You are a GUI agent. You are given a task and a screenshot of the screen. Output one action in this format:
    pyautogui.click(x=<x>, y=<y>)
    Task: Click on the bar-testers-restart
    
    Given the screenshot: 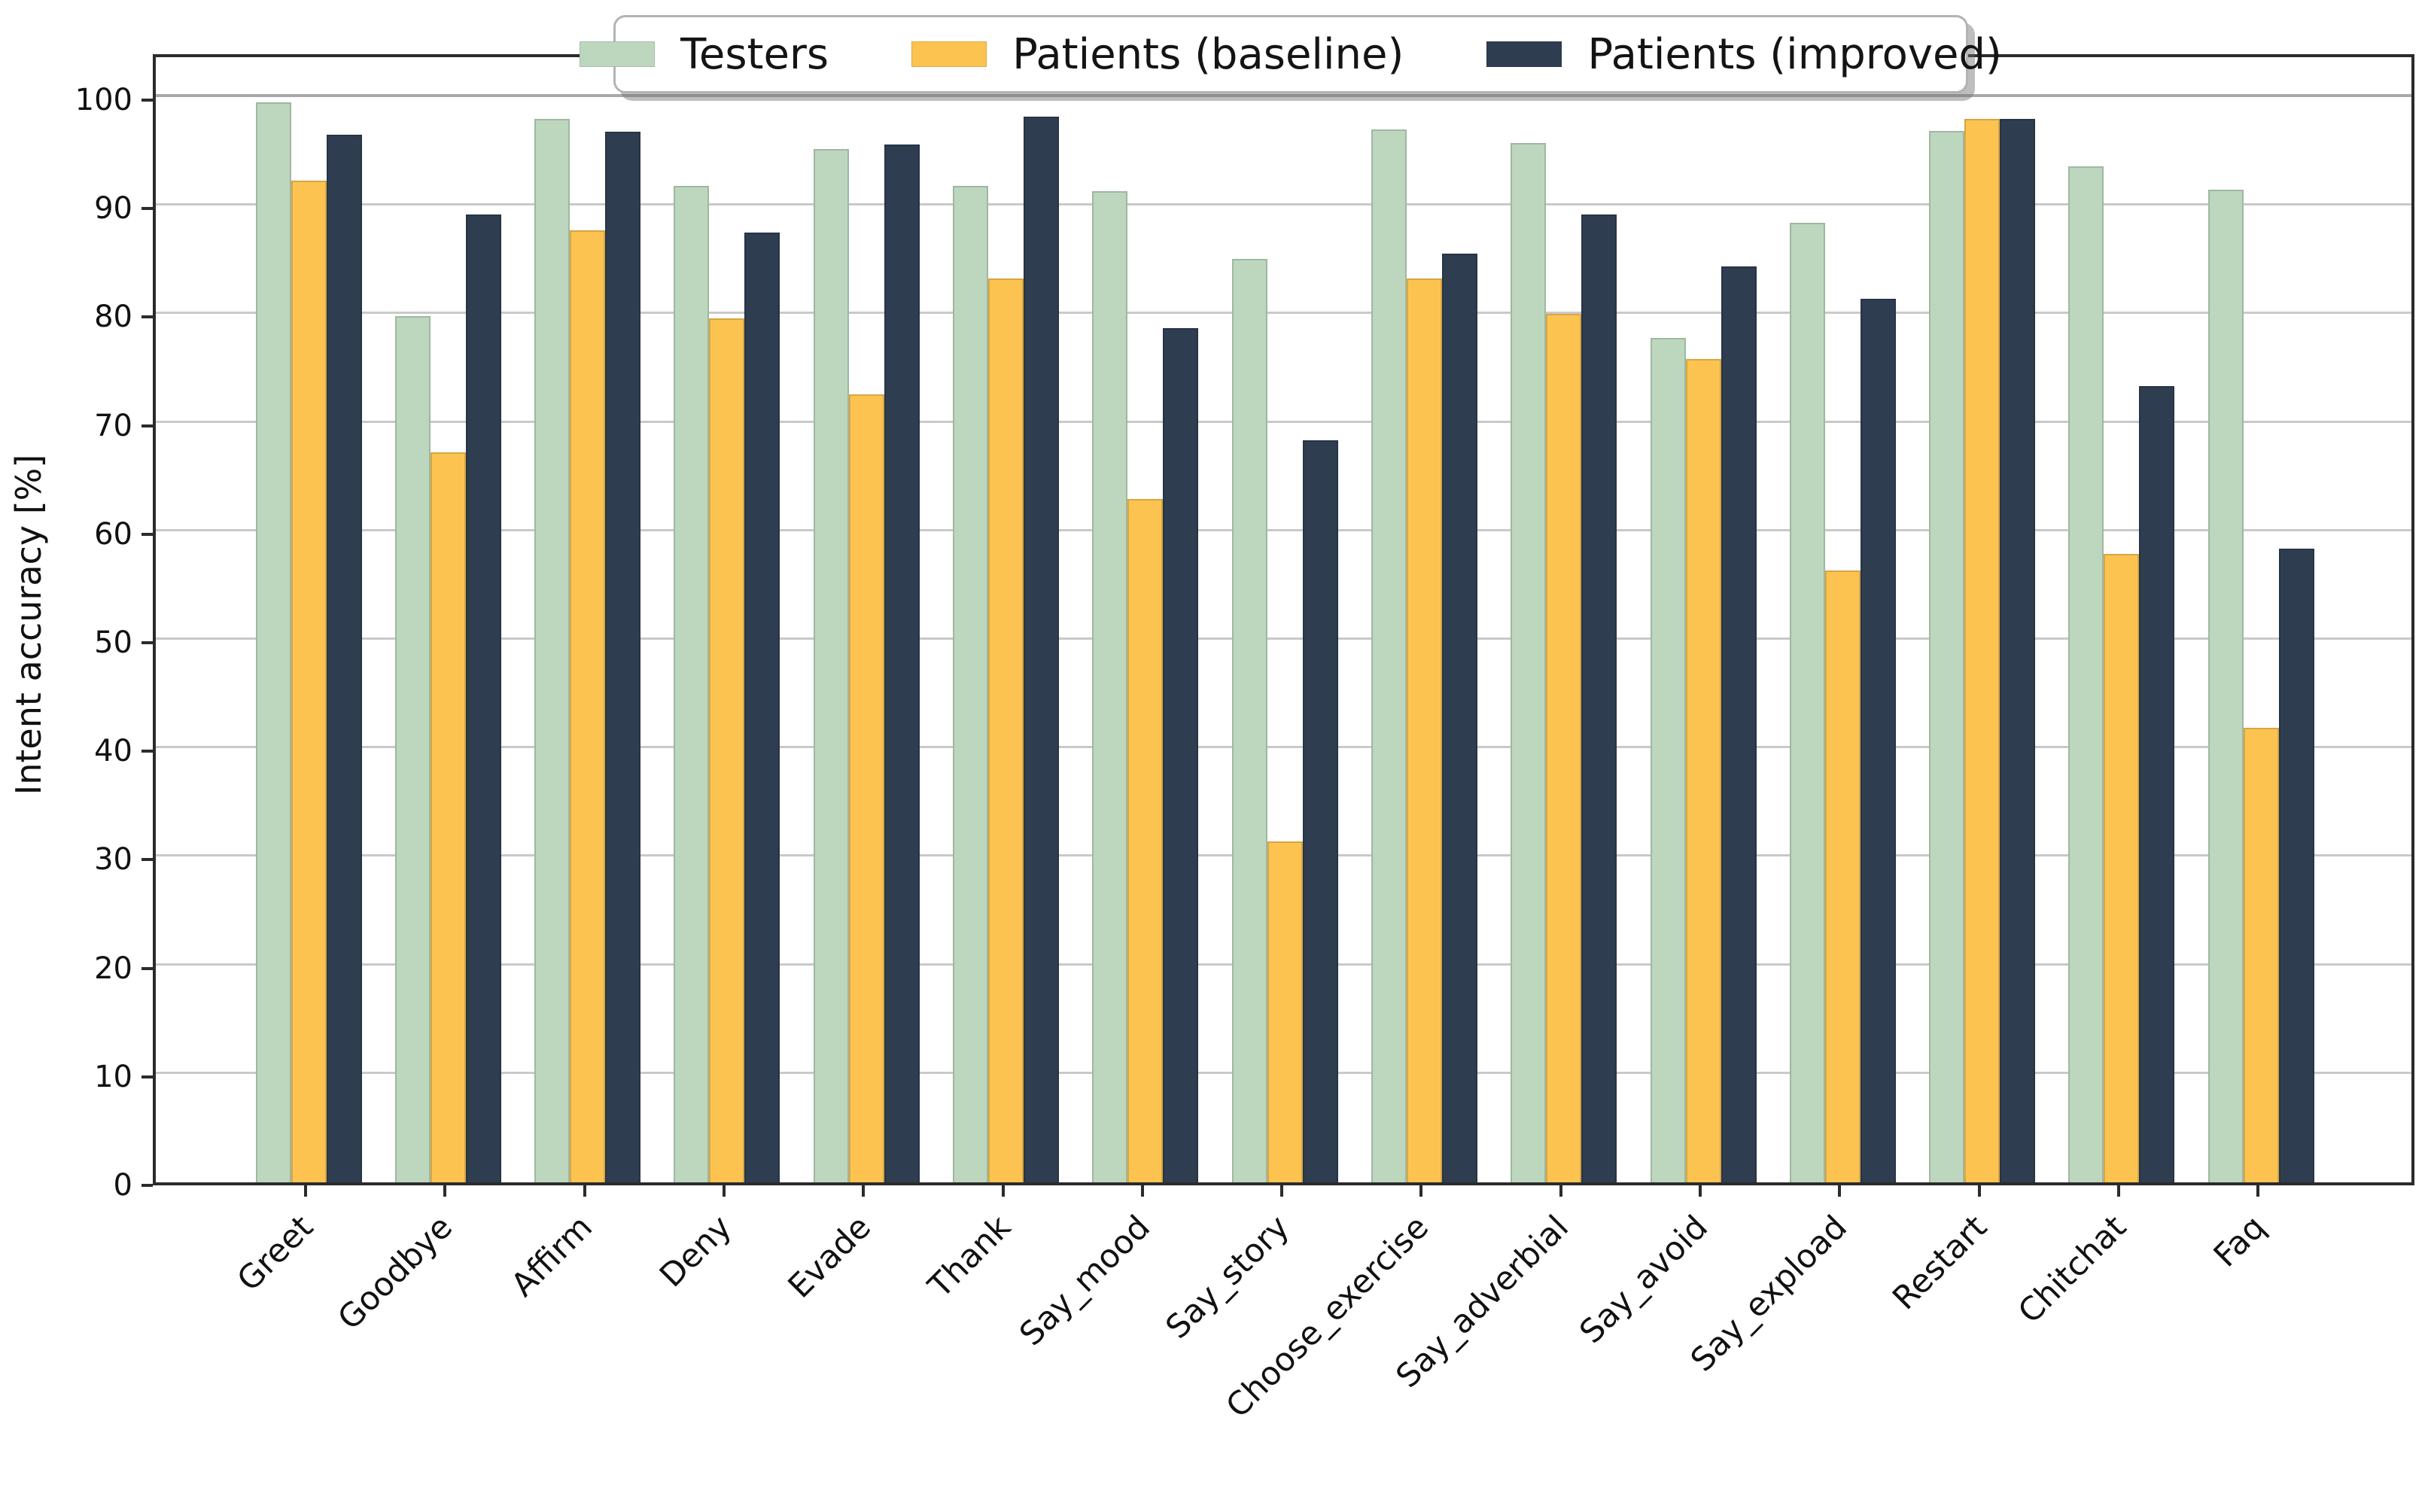 What is the action you would take?
    pyautogui.click(x=1947, y=656)
    